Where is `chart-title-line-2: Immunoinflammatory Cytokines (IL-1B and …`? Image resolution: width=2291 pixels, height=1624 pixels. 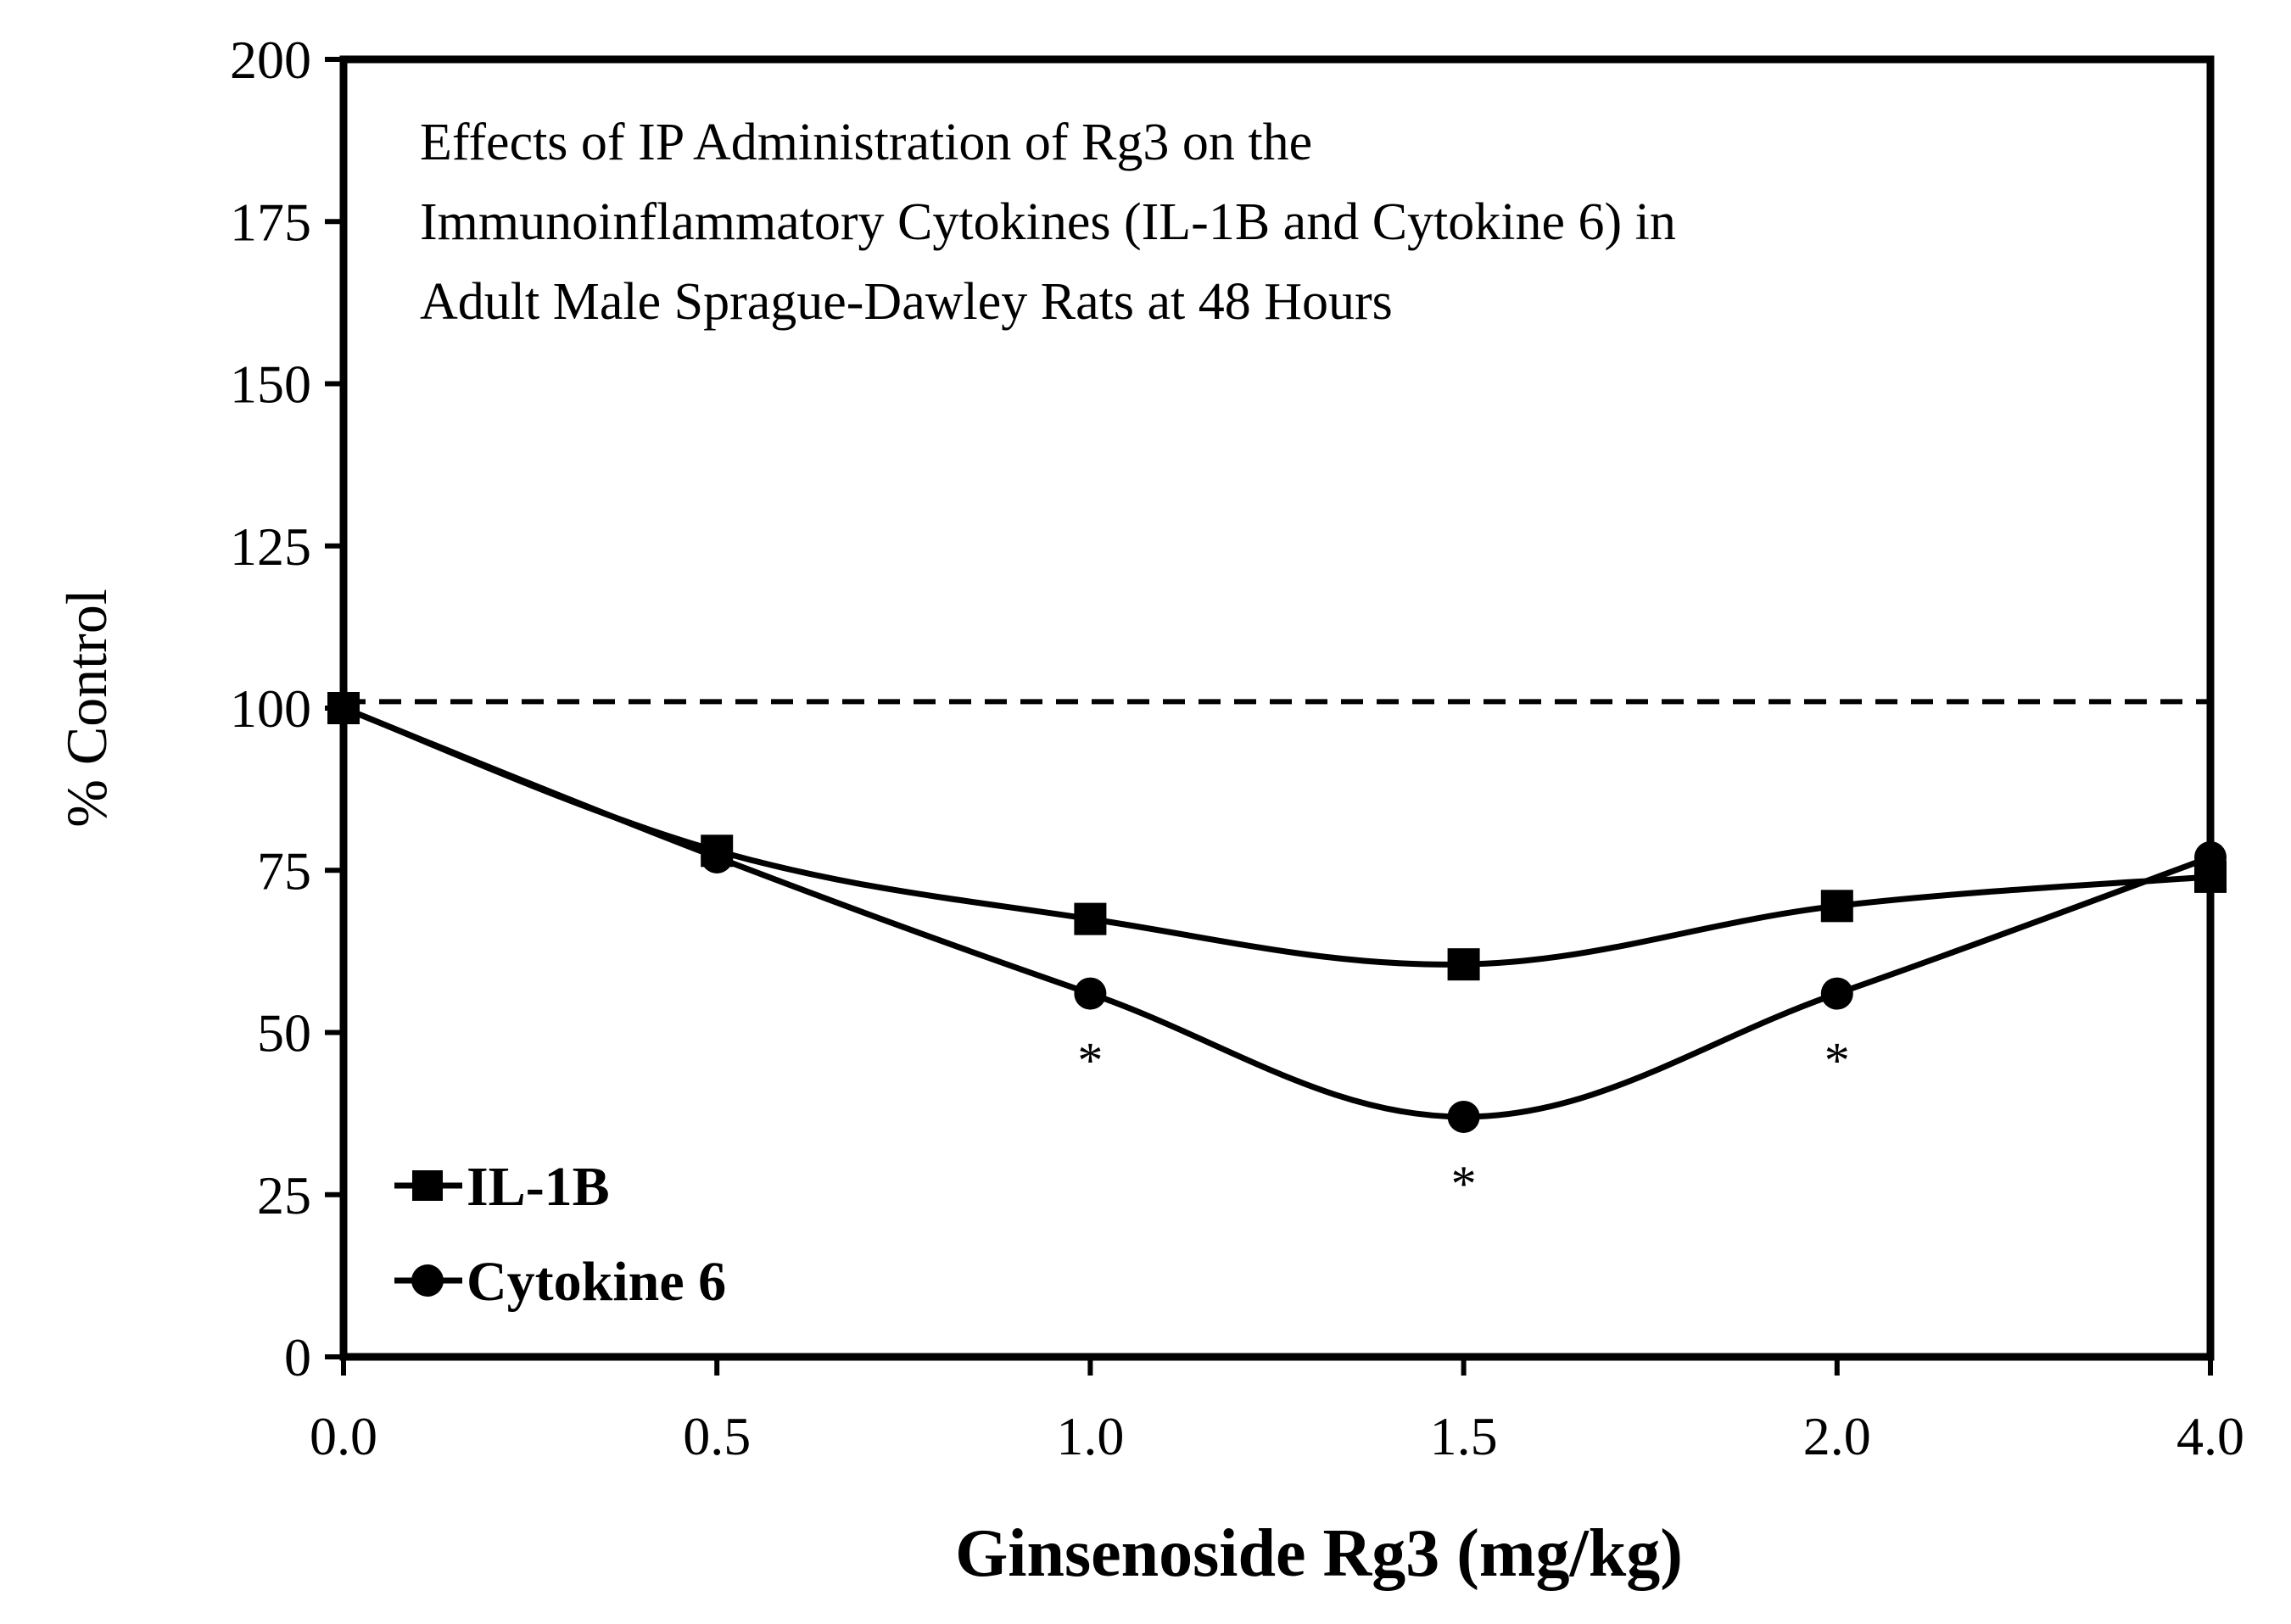
chart-title-line-2: Immunoinflammatory Cytokines (IL-1B and … is located at coordinates (1048, 222).